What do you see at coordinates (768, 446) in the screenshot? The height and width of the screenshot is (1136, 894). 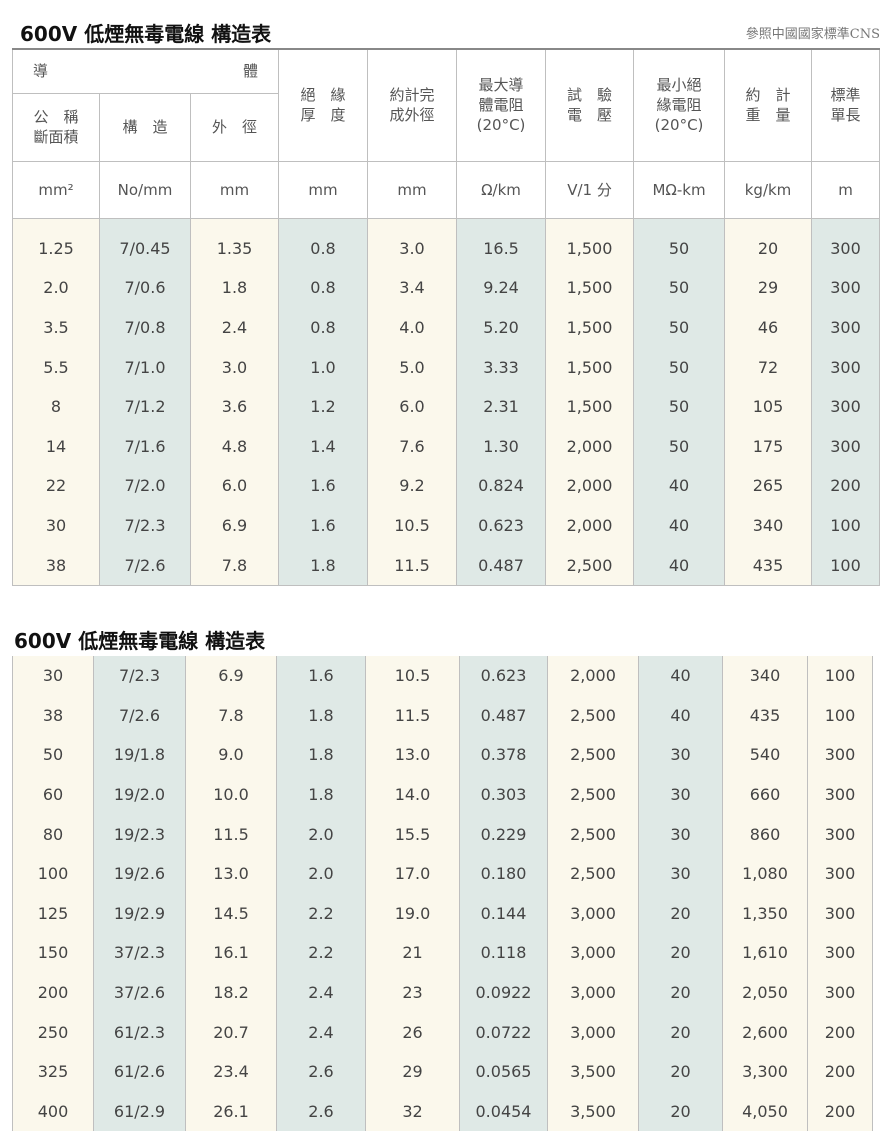 I see `cell-approx-weight: 175` at bounding box center [768, 446].